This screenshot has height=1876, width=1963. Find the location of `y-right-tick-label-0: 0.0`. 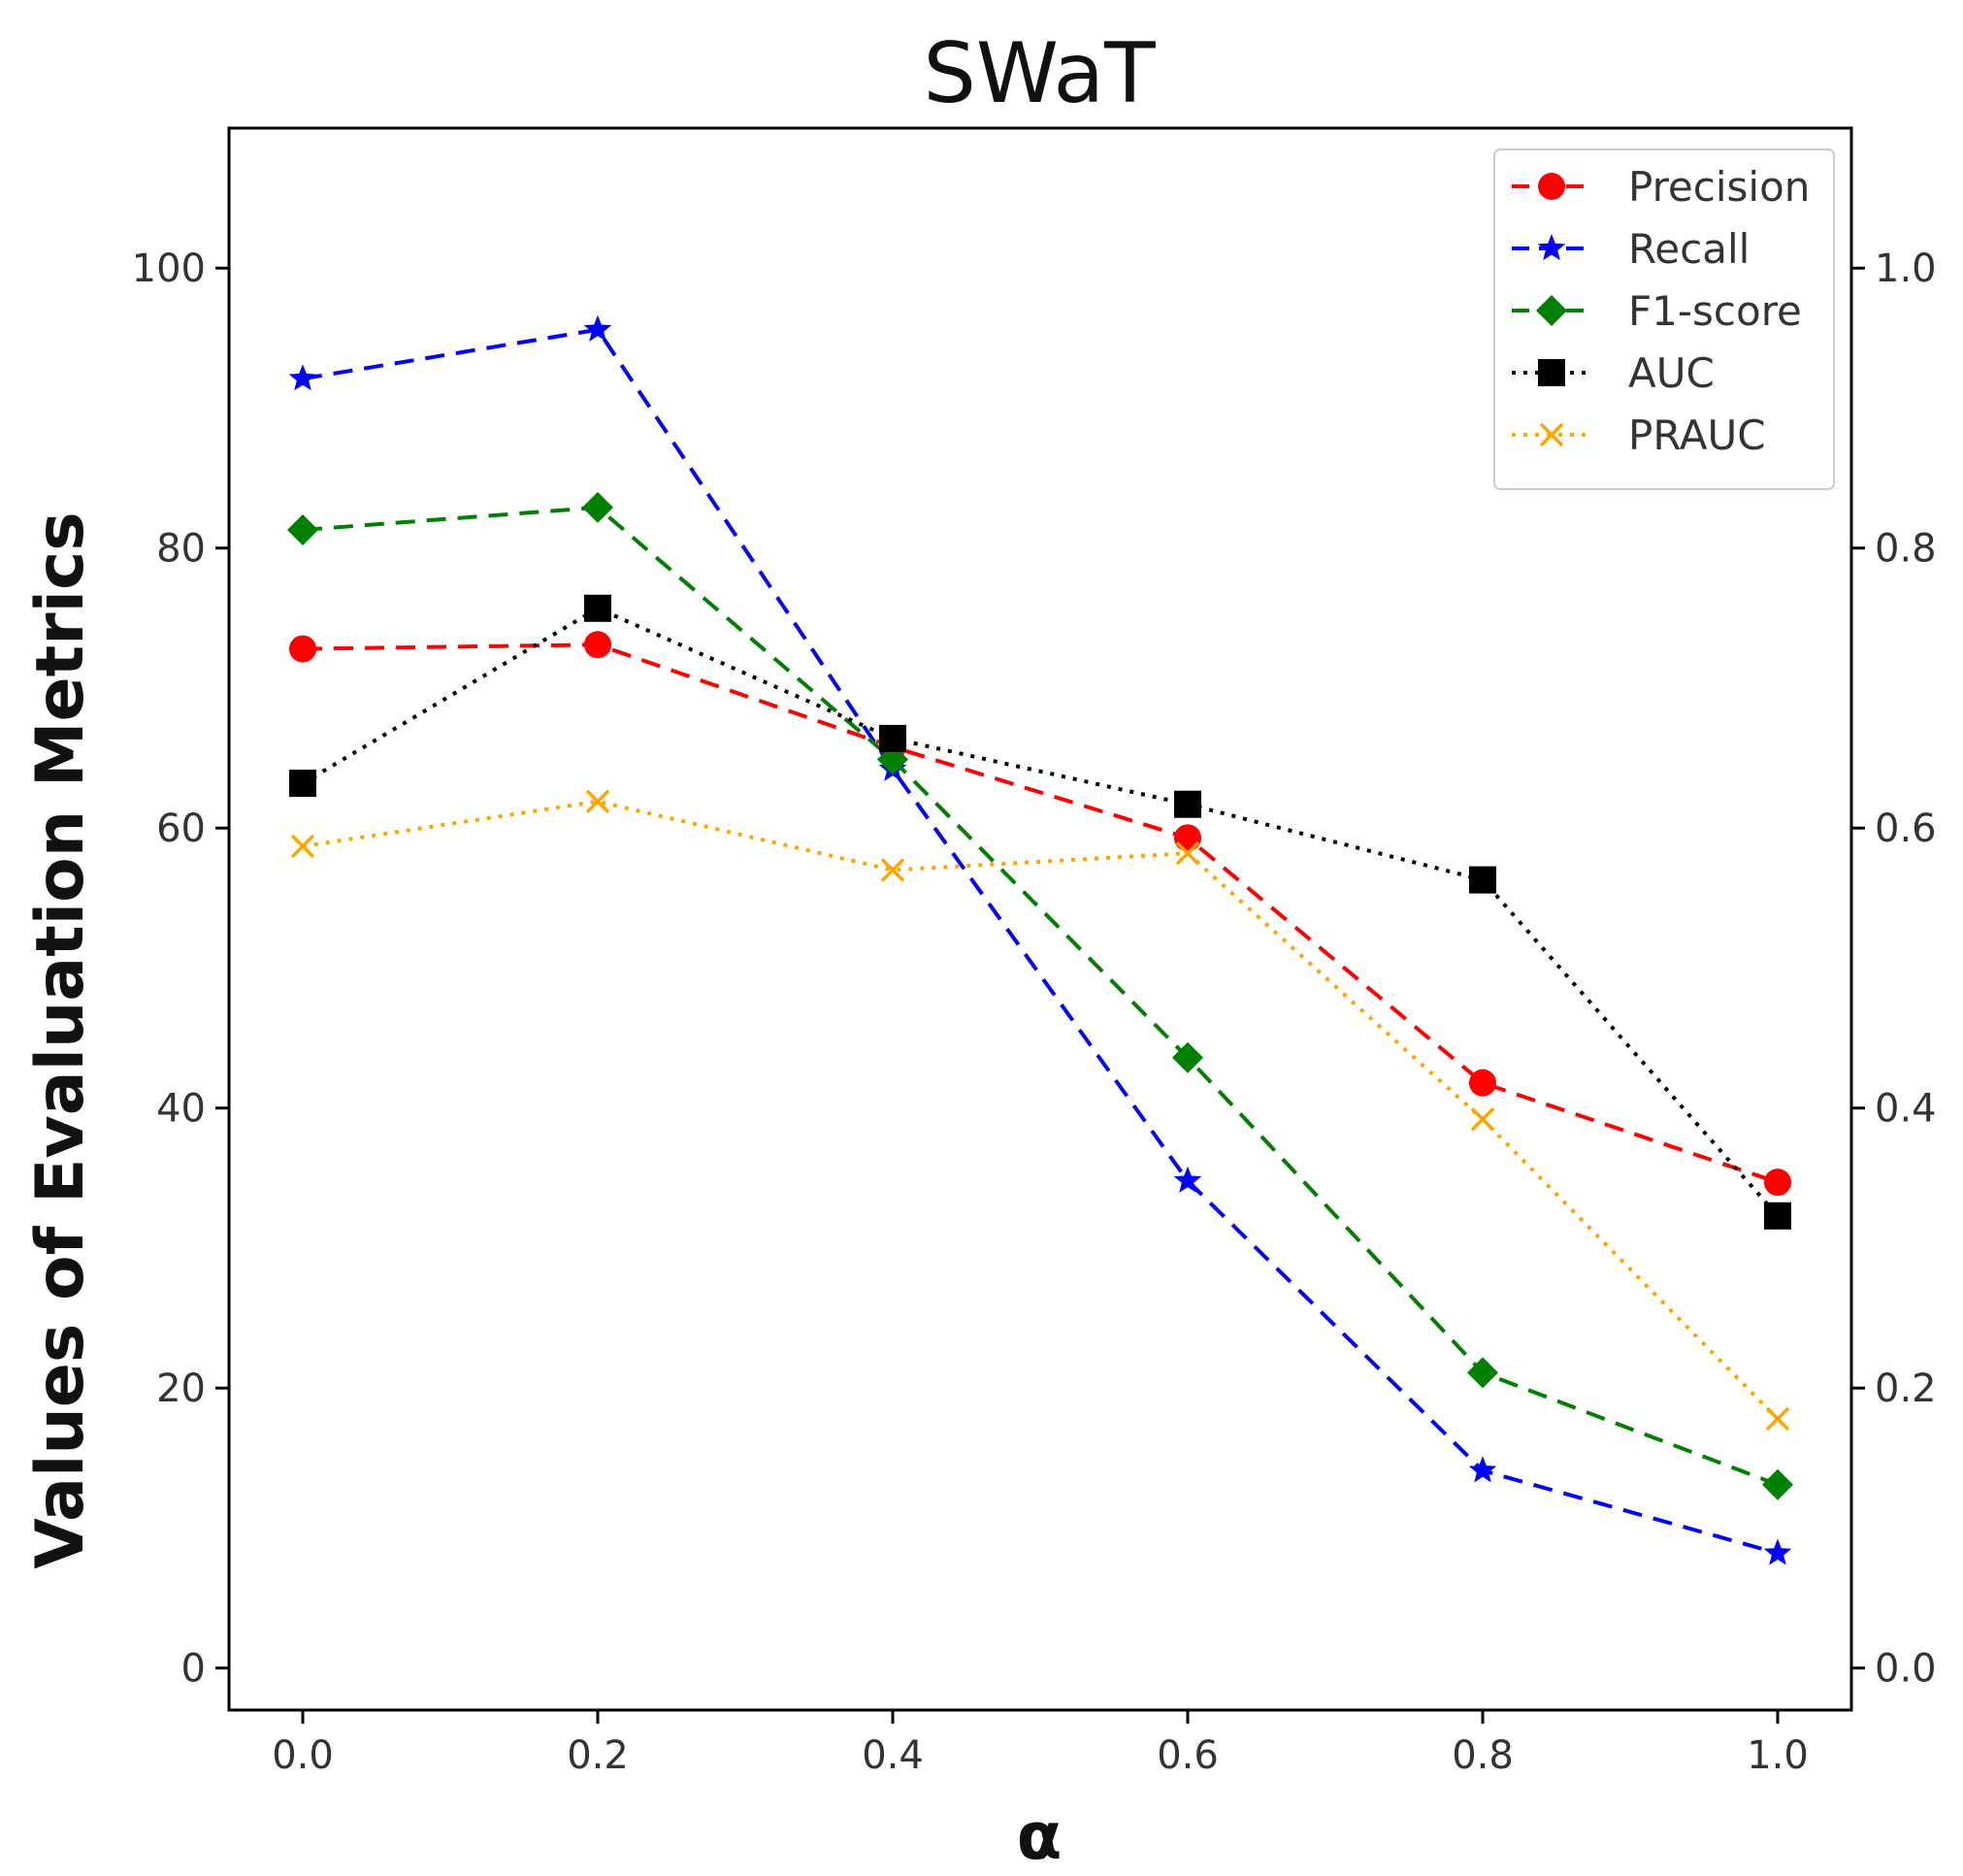

y-right-tick-label-0: 0.0 is located at coordinates (1906, 1669).